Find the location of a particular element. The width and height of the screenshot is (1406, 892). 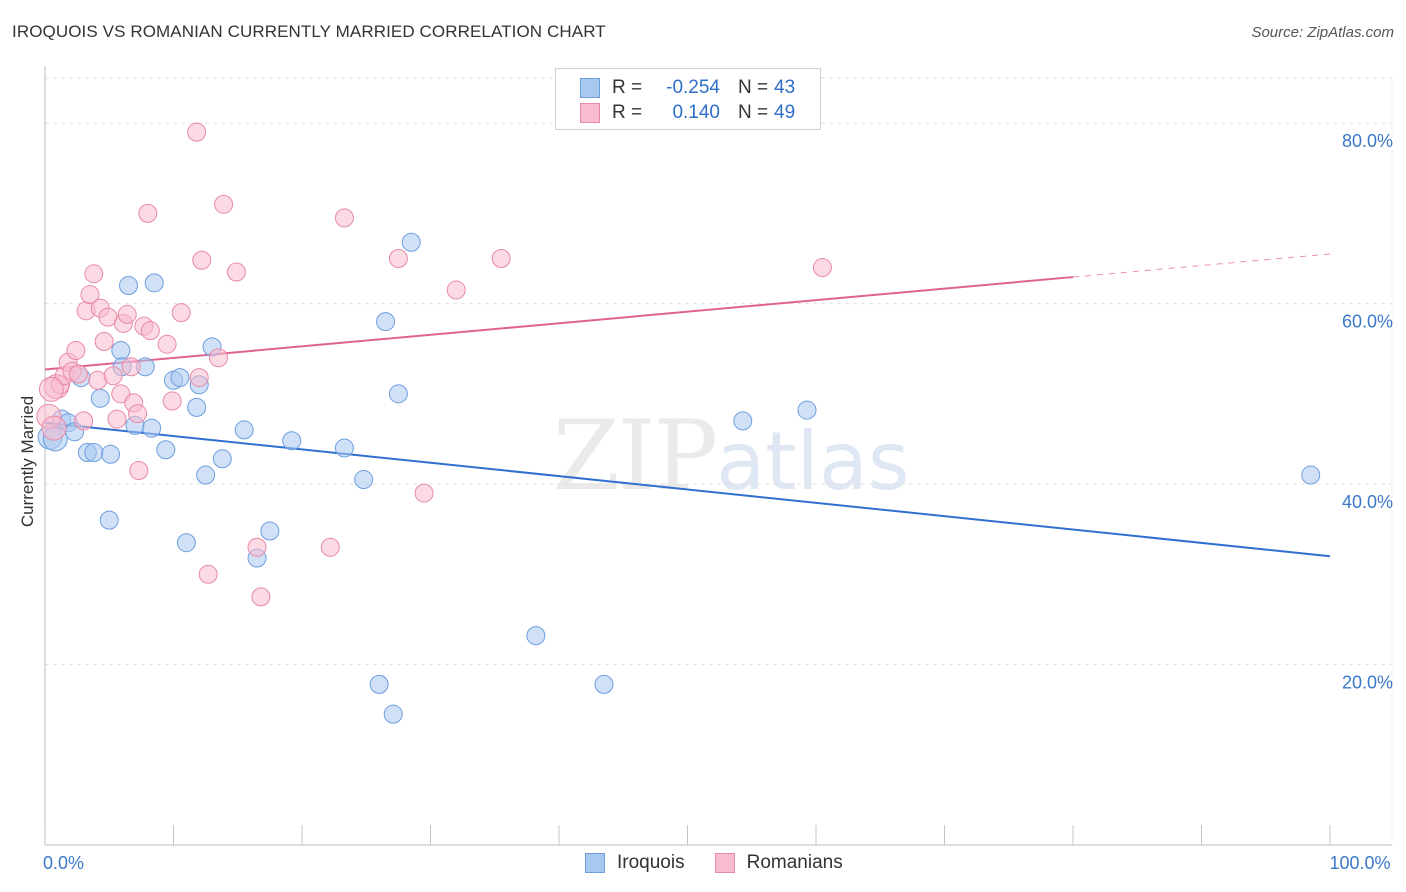

iroquois-trend-line is located at coordinates (687, 489).